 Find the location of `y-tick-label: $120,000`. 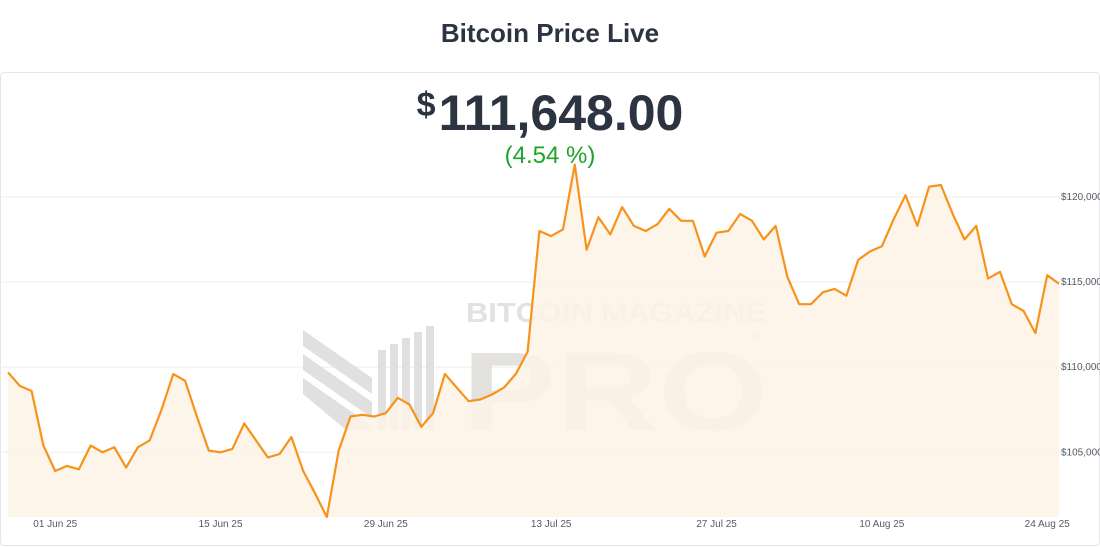

y-tick-label: $120,000 is located at coordinates (1080, 197).